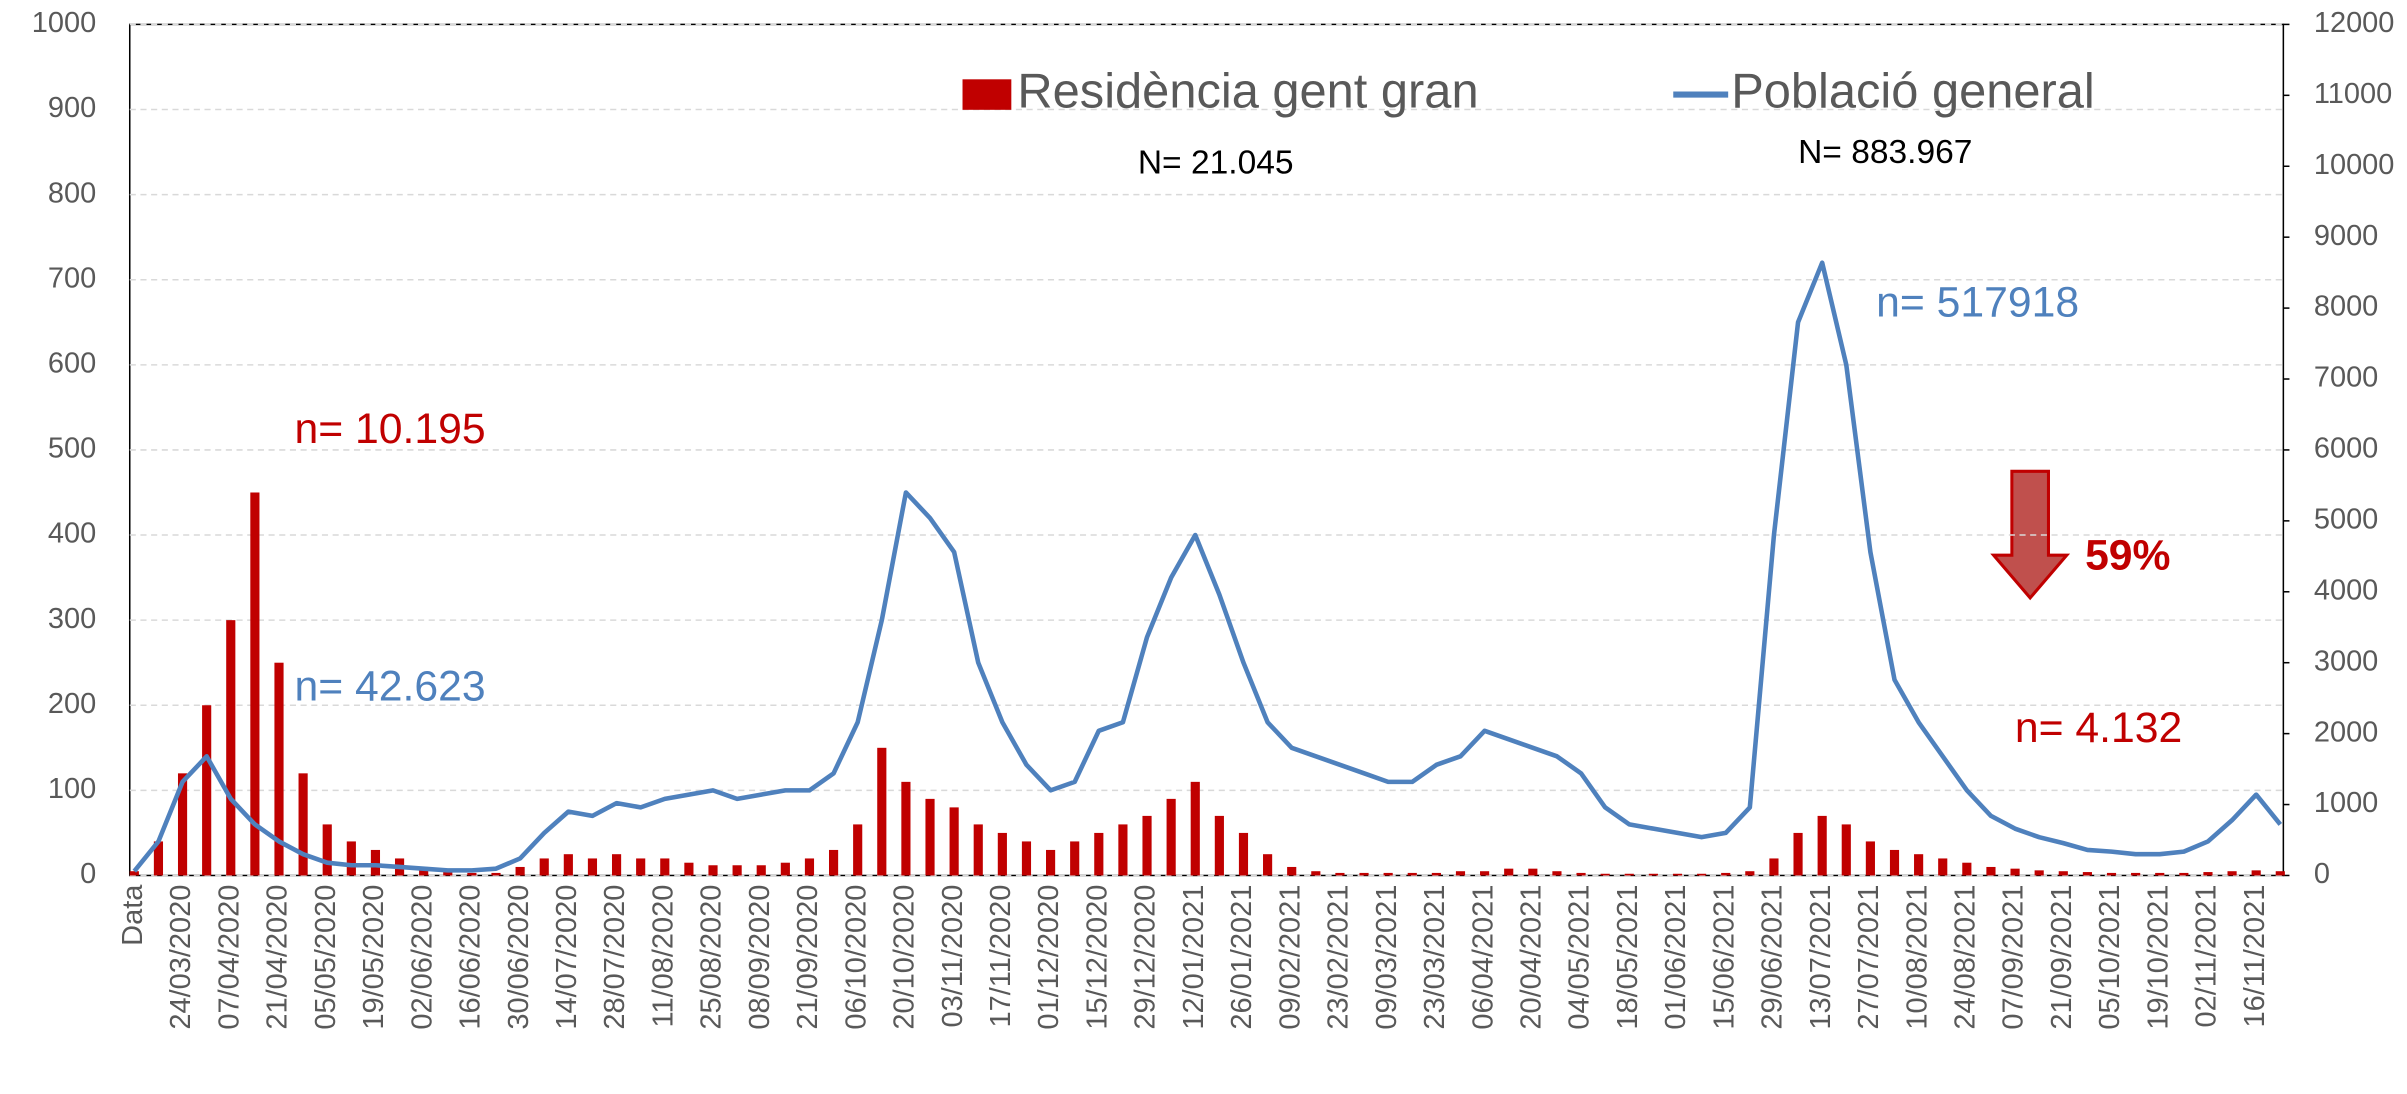 The height and width of the screenshot is (1094, 2407). What do you see at coordinates (64, 23) in the screenshot?
I see `y-tick-label: 1000` at bounding box center [64, 23].